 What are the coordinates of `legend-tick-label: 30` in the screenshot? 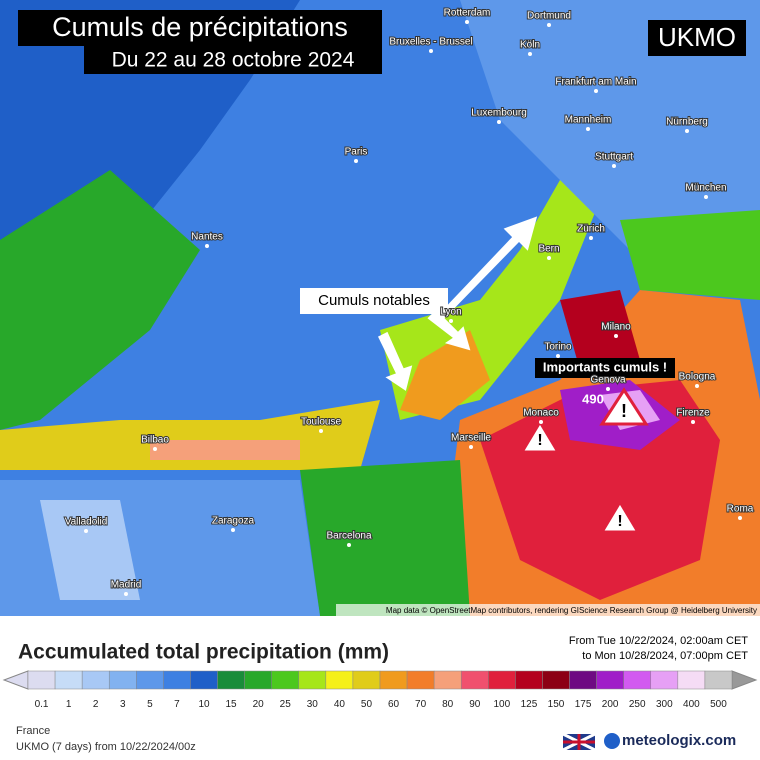 It's located at (313, 704).